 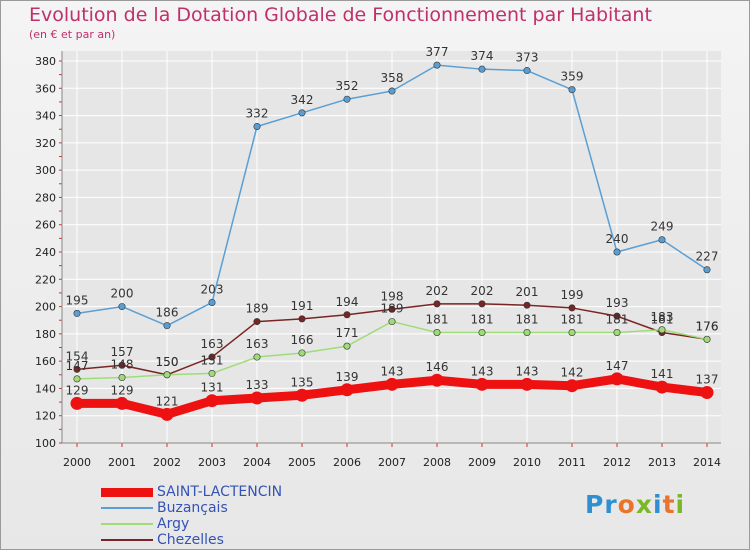 What do you see at coordinates (662, 319) in the screenshot?
I see `data-label-chezelles-2013: 181` at bounding box center [662, 319].